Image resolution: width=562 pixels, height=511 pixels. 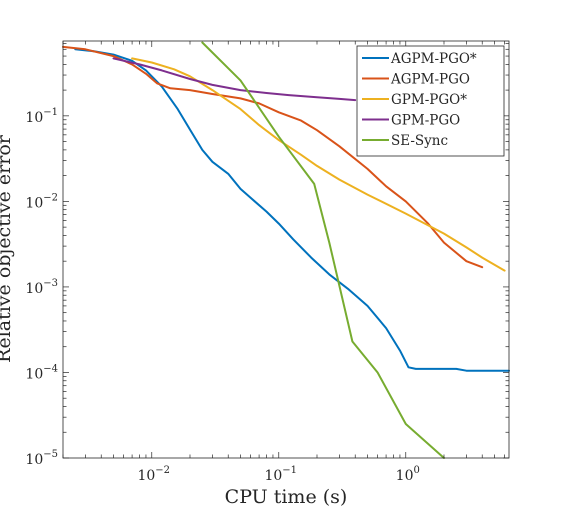 I want to click on x-tick-label: 10⁰, so click(x=408, y=474).